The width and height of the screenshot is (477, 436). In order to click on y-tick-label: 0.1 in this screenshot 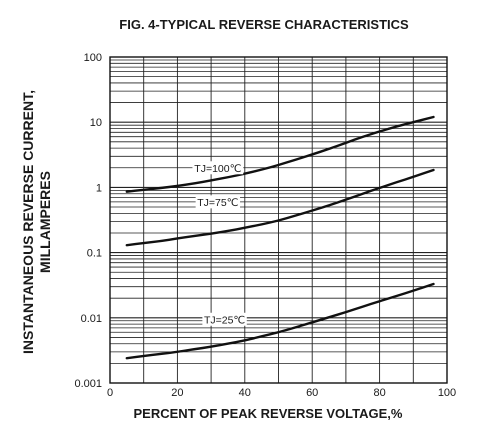, I will do `click(94, 254)`.